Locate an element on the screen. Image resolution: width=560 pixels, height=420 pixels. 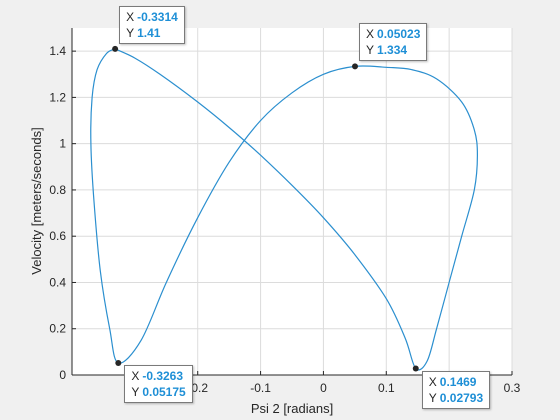
y-tick-label: 0.6 is located at coordinates (57, 236).